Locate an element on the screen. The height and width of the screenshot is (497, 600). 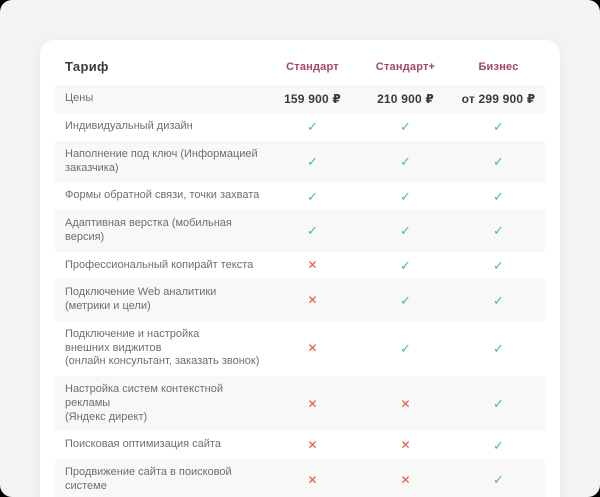
feature-row: Индивидуальный дизайн ✓ ✓ ✓ is located at coordinates (300, 127).